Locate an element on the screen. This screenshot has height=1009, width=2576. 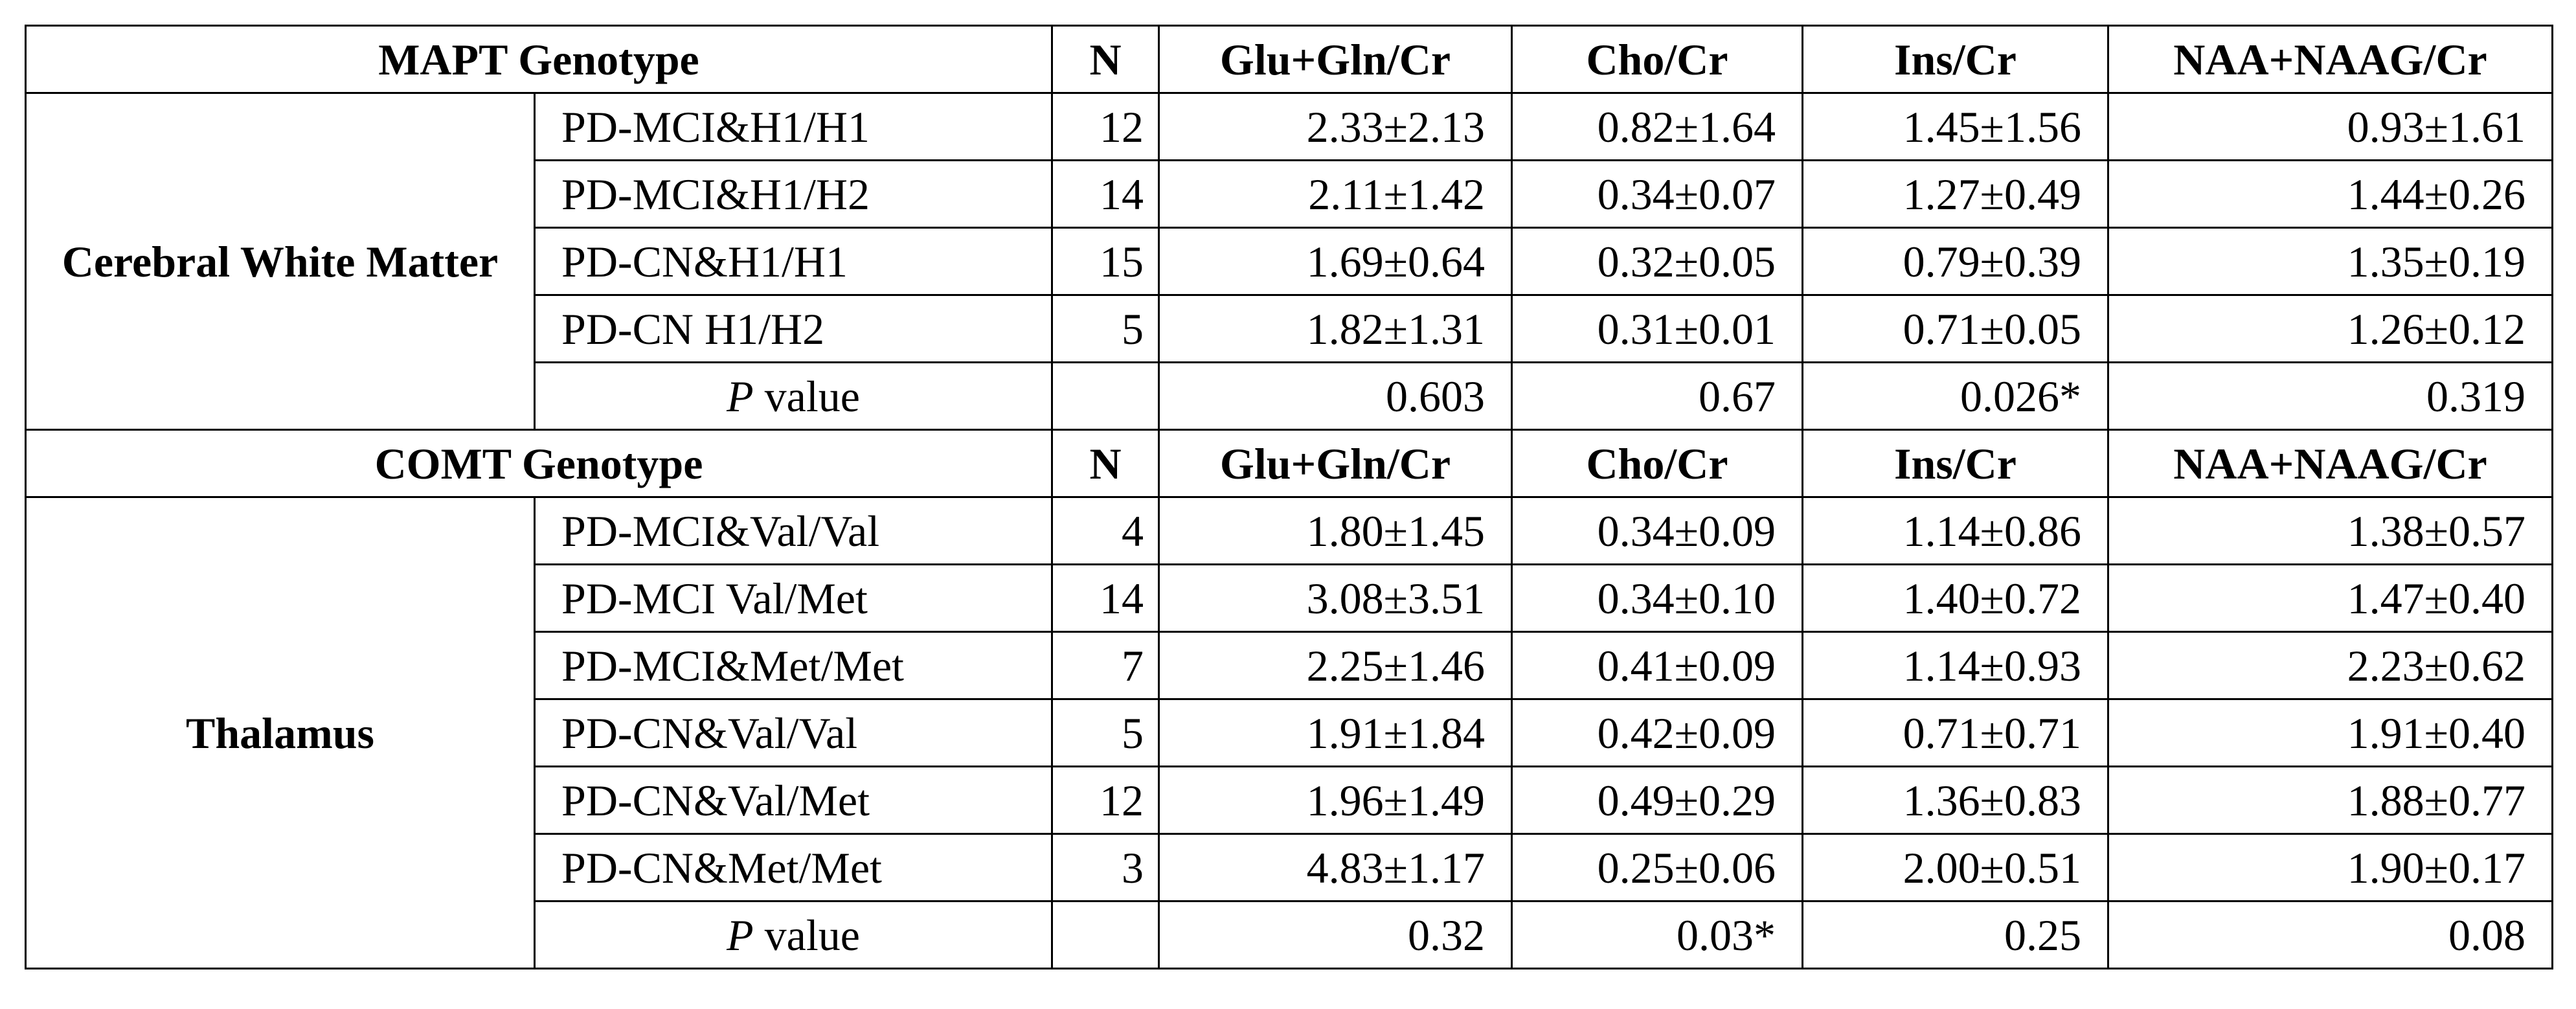
value-cell: 4.83±1.17 is located at coordinates (1335, 867).